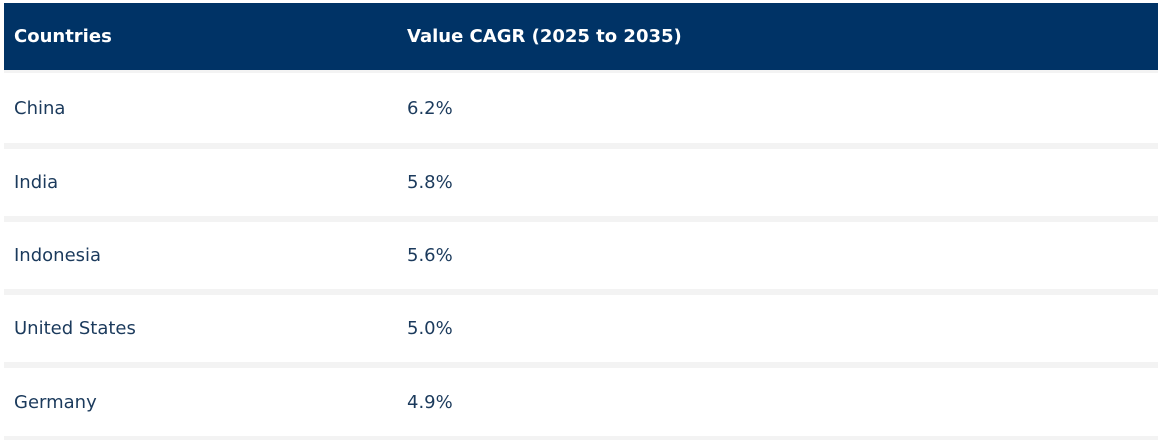  Describe the element at coordinates (430, 402) in the screenshot. I see `cagr-cell: 4.9%` at that location.